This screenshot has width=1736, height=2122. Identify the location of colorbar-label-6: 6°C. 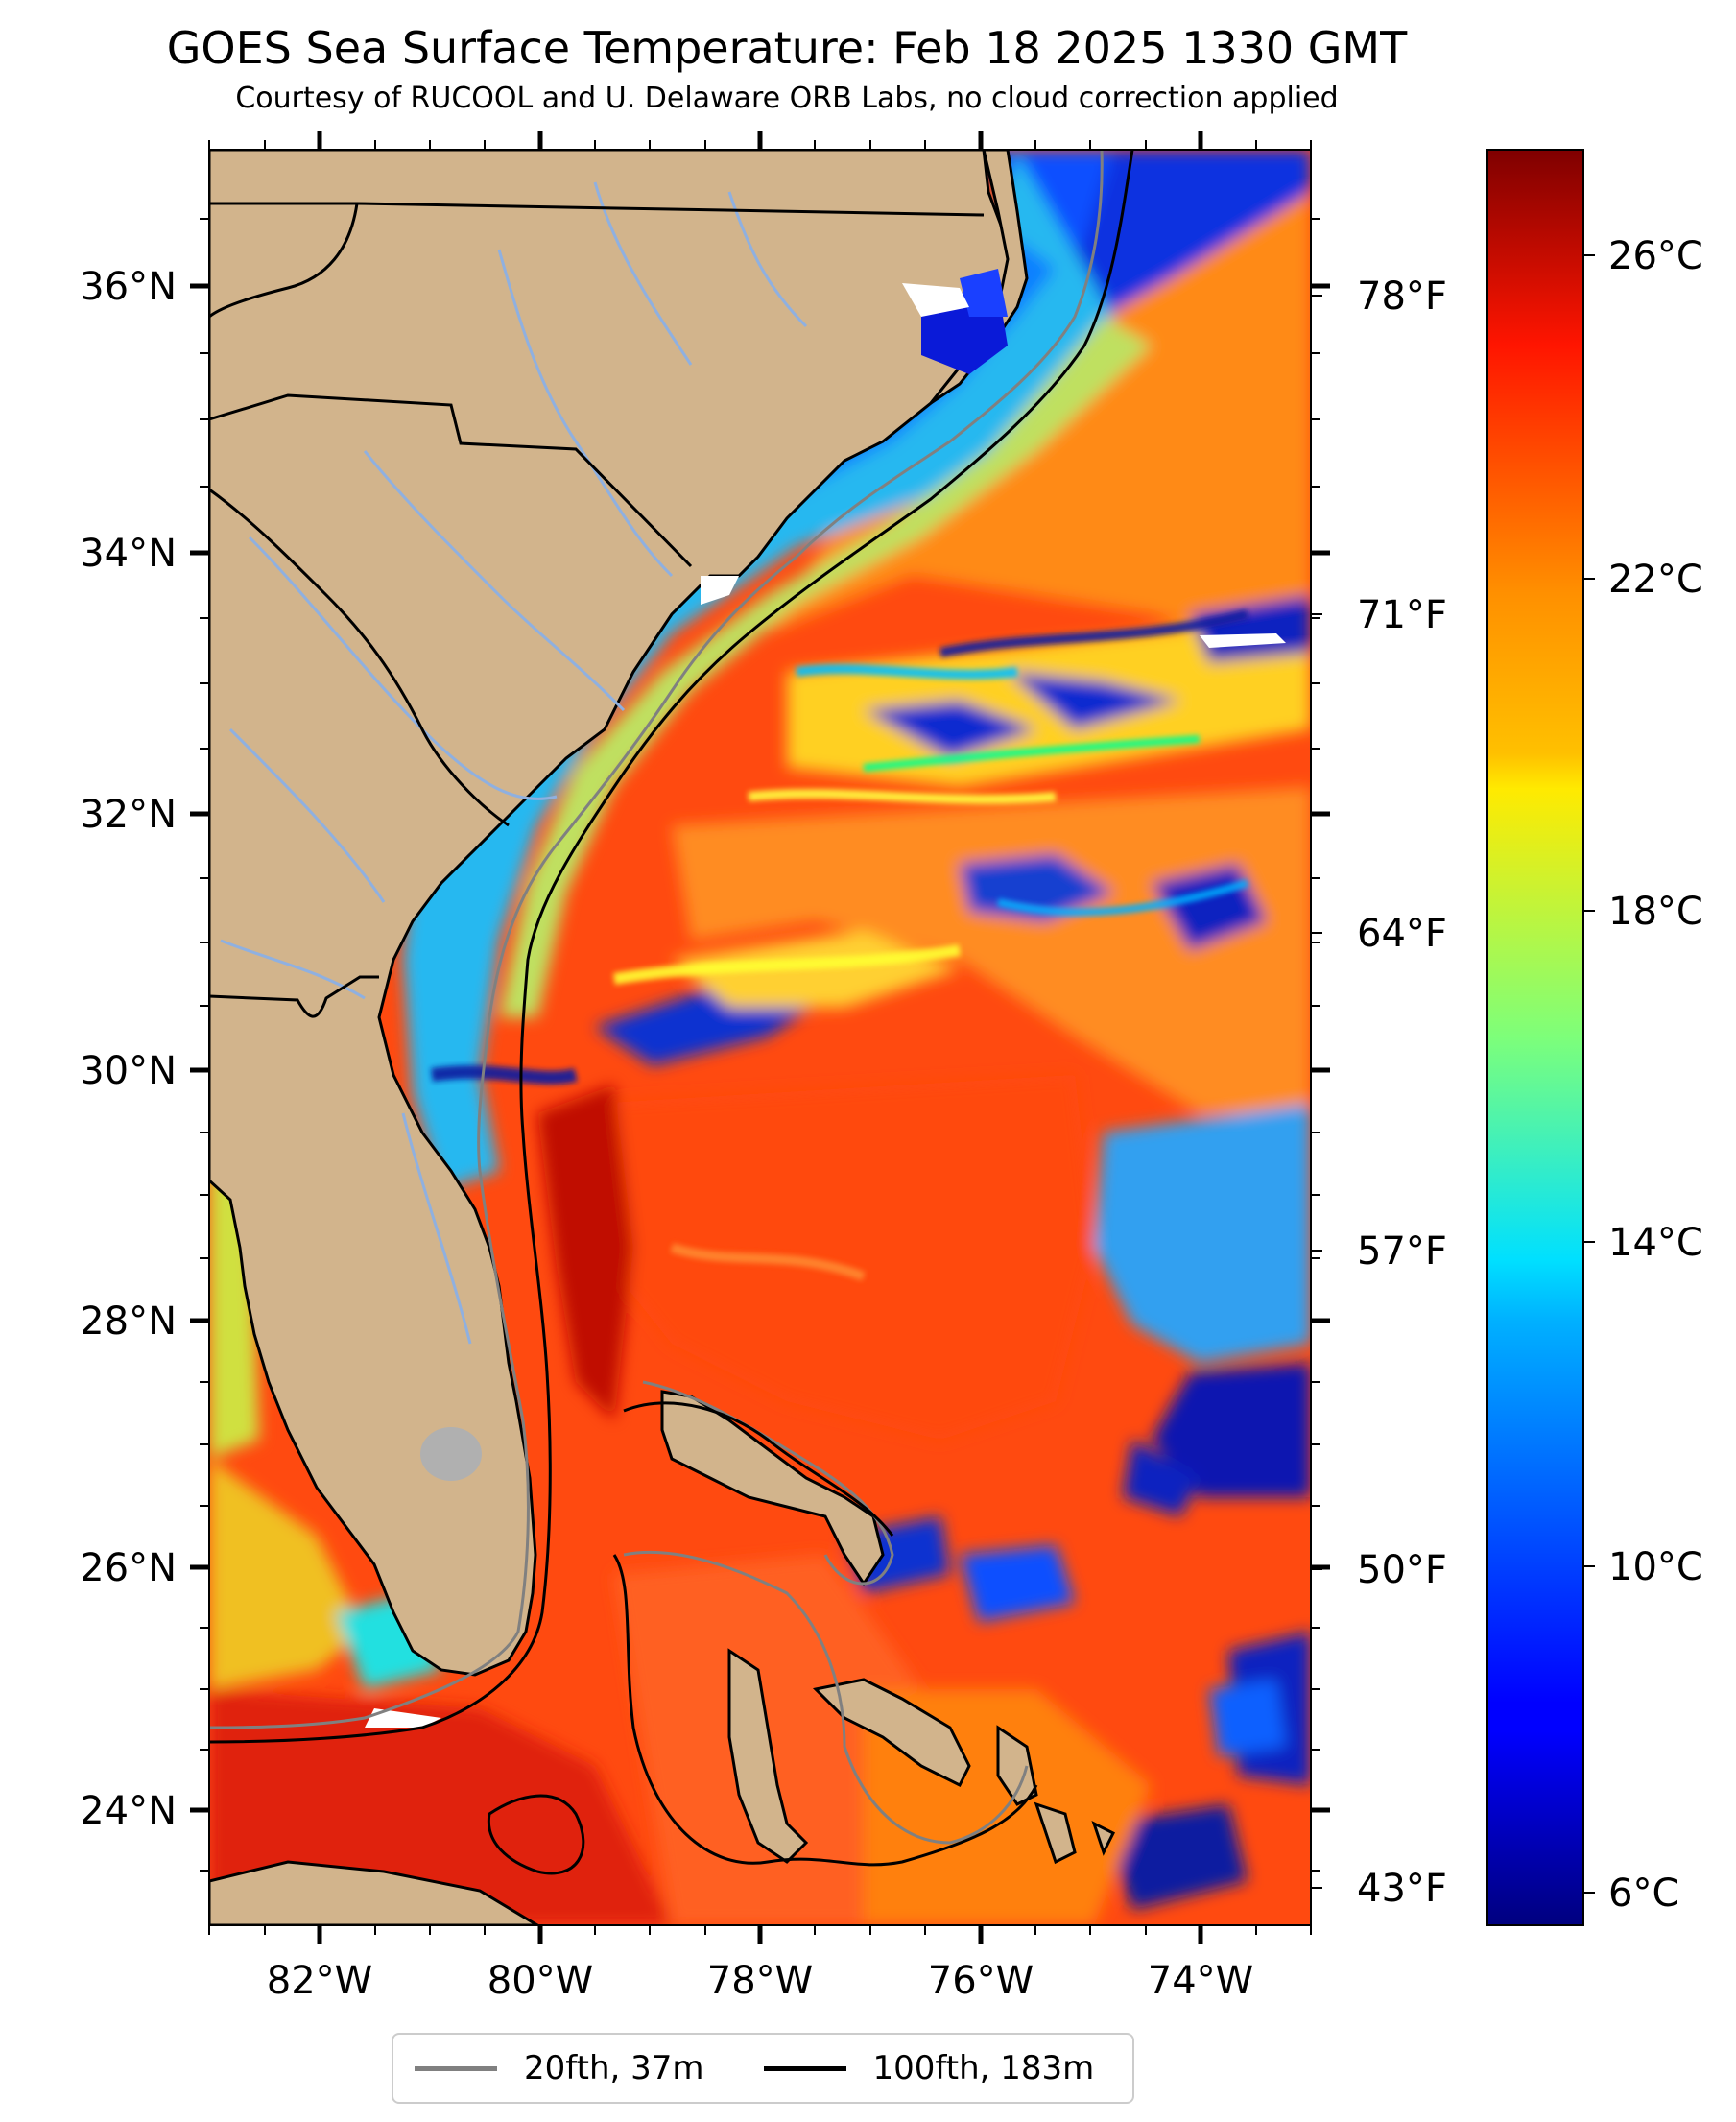
(1643, 1894).